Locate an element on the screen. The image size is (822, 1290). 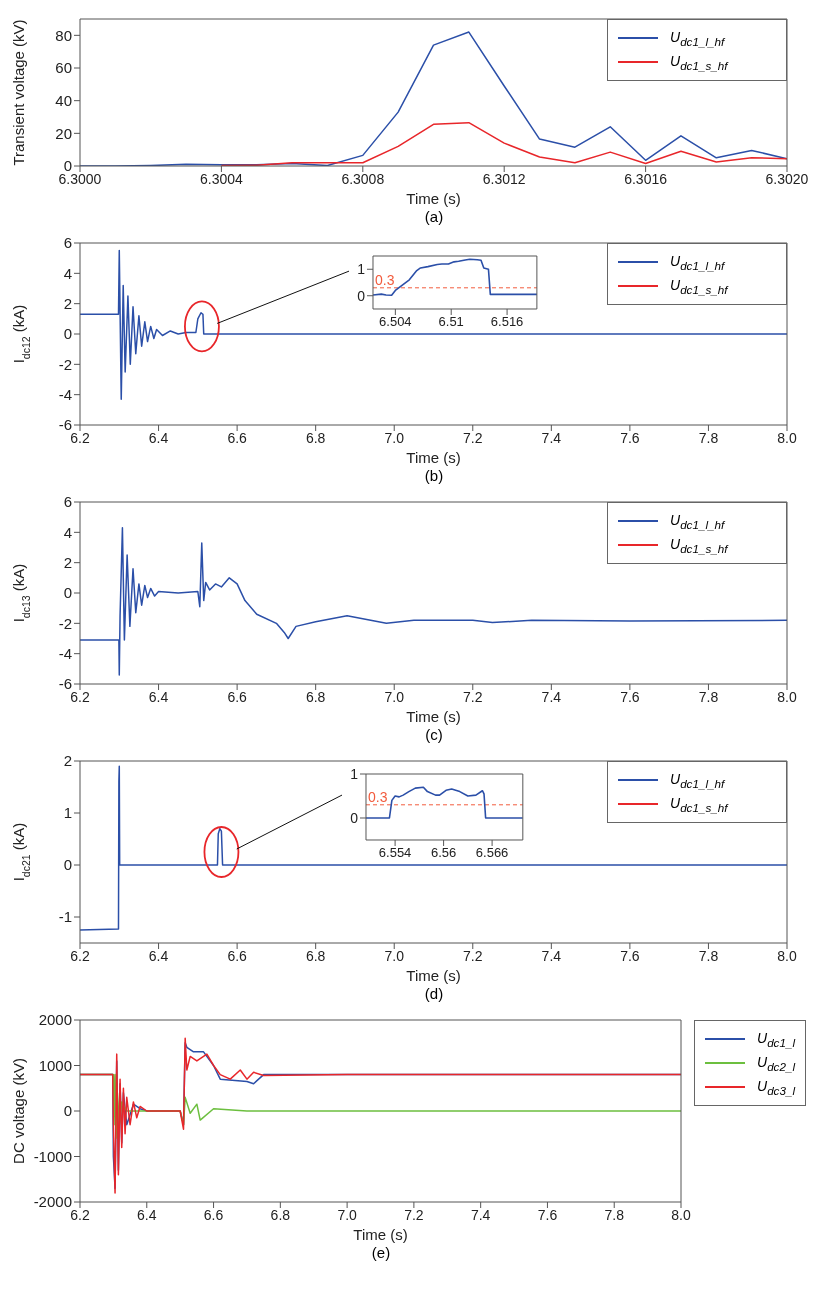
legend-label: U$_{dc1_l}$ is located at coordinates (776, 1039).